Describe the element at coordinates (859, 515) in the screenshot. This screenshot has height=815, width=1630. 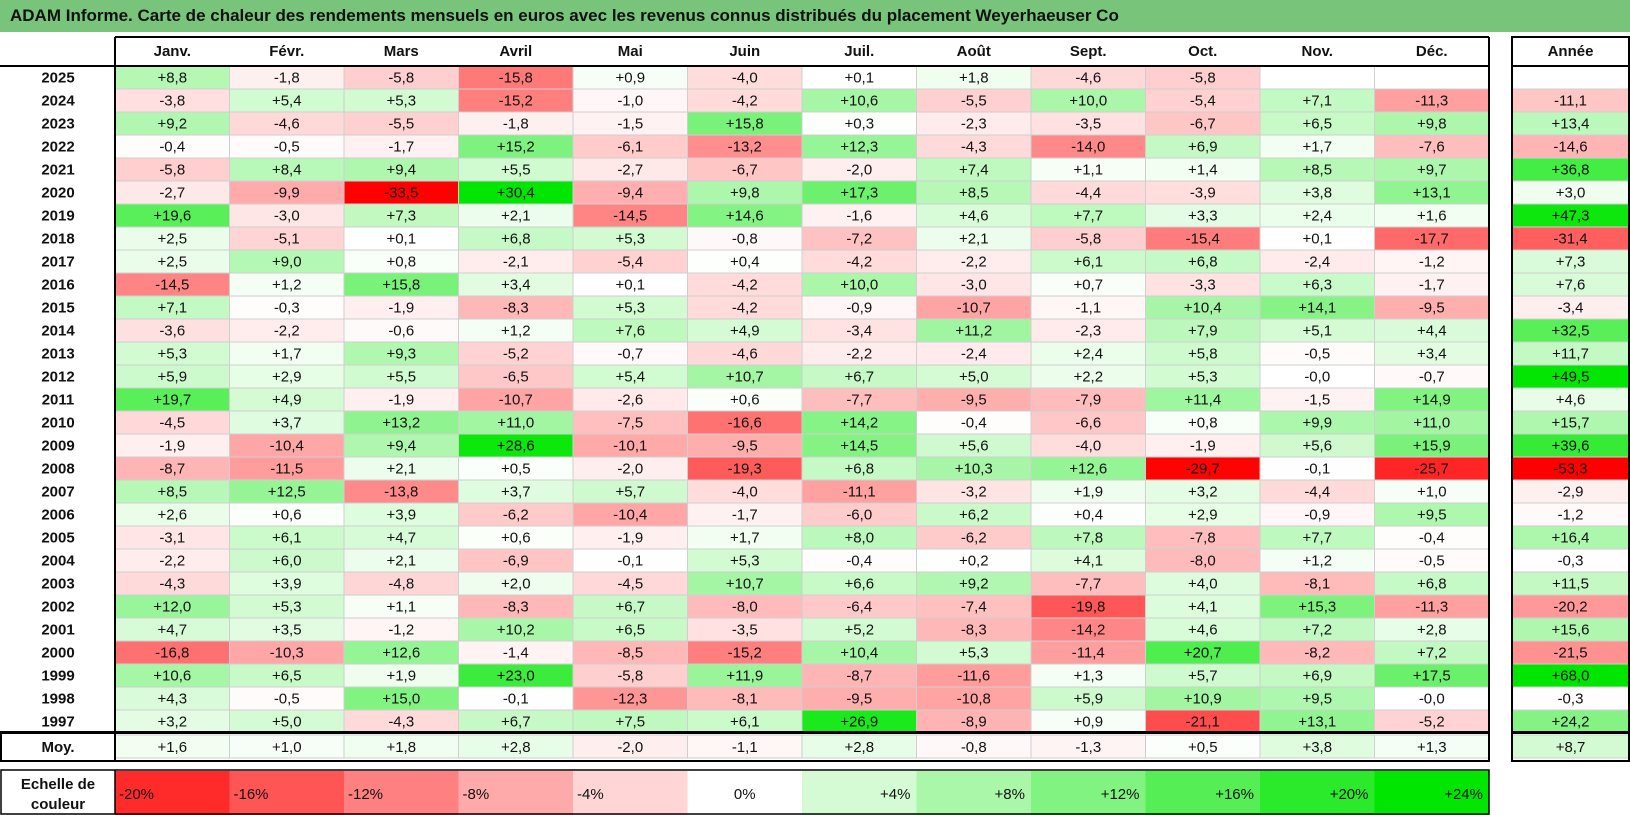
I see `cell-value: -6,0` at that location.